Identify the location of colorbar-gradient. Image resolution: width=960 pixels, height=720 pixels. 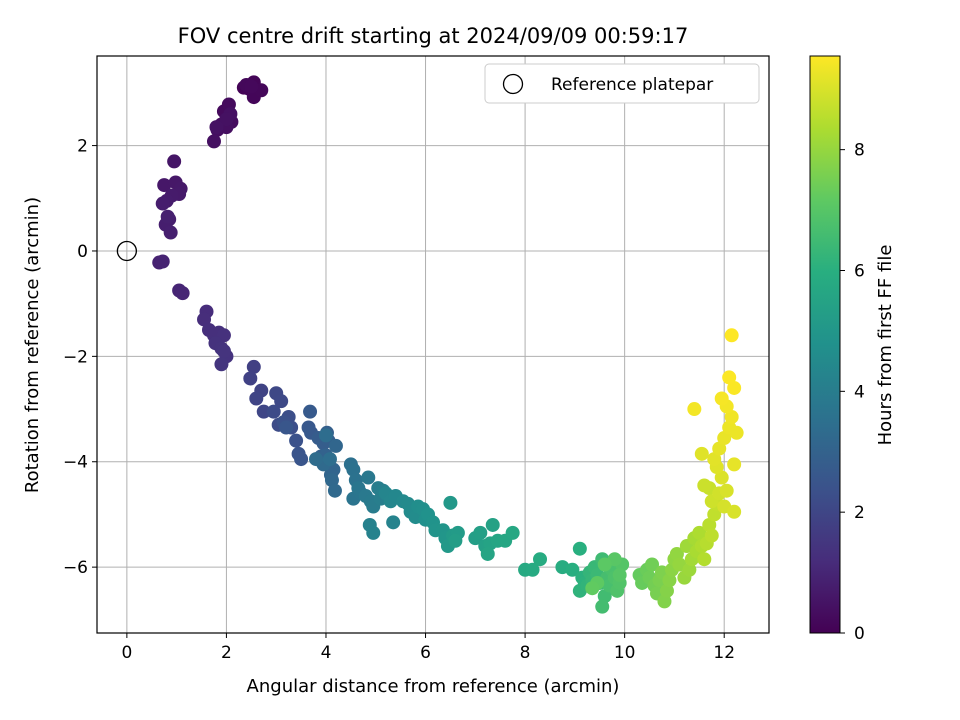
(825, 344).